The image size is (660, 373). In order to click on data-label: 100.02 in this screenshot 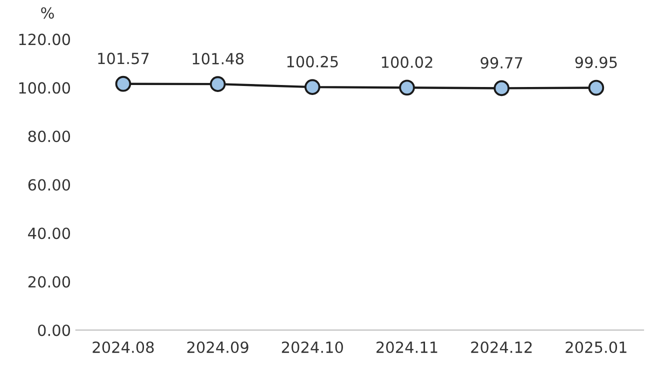, I will do `click(407, 62)`.